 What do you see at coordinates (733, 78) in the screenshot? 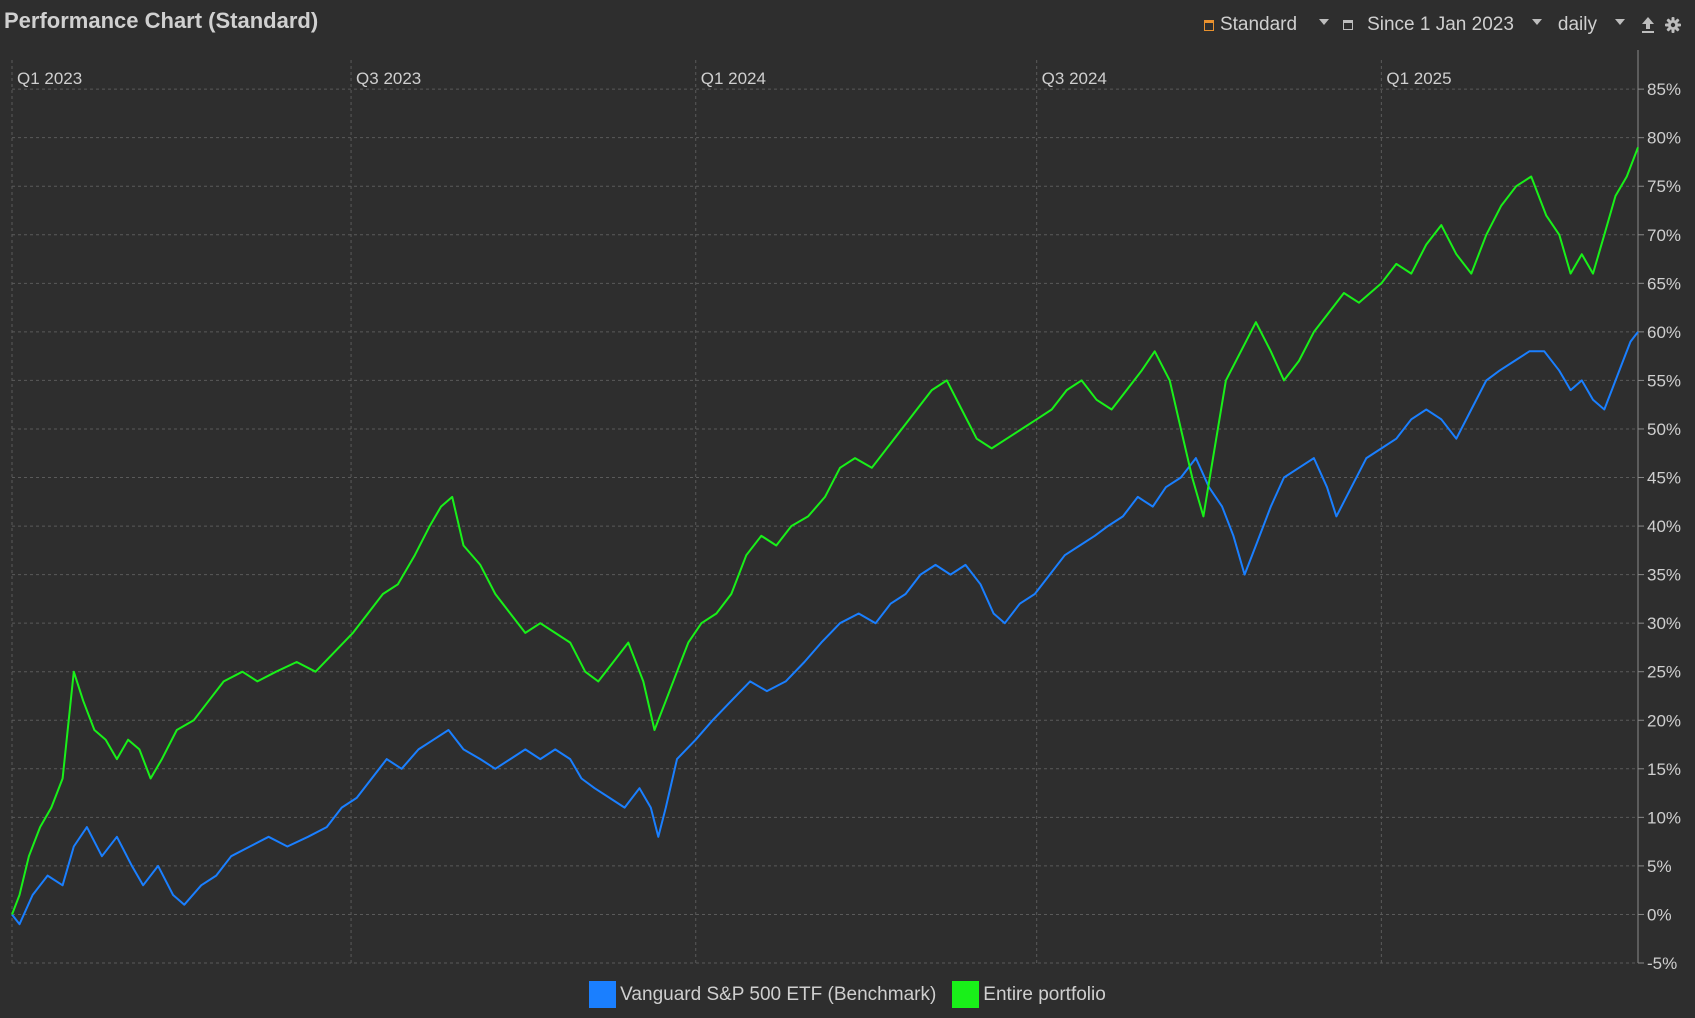
I see `x-tick-label: Q1 2024` at bounding box center [733, 78].